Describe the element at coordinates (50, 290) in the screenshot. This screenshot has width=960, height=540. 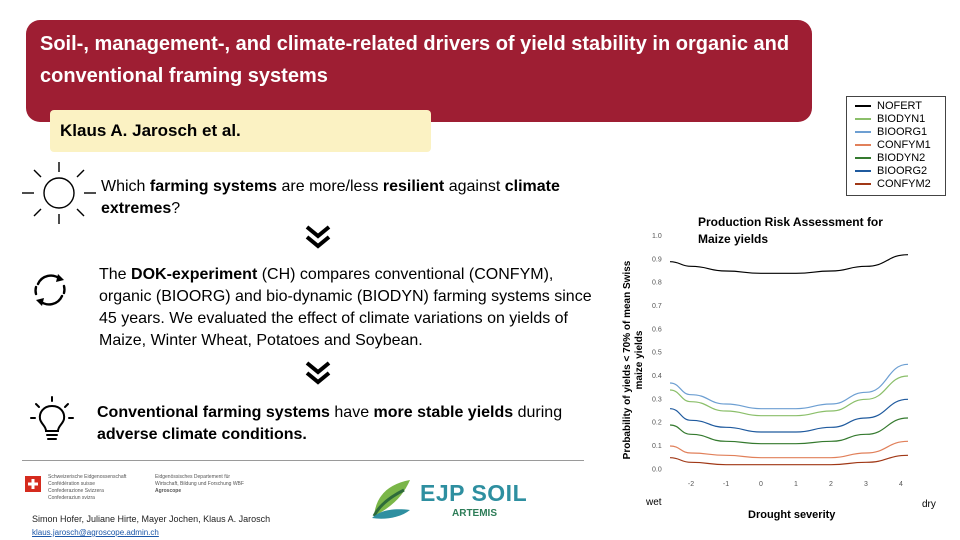
I see `cycle-arrows-icon` at that location.